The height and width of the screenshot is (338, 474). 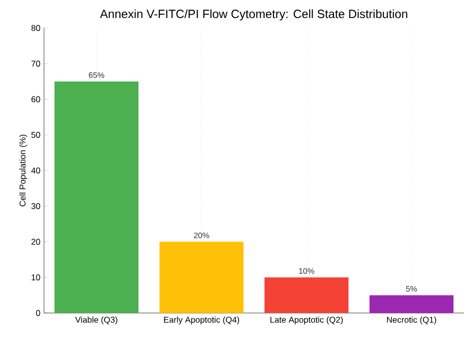 I want to click on y-tick-label: 70, so click(x=35, y=63).